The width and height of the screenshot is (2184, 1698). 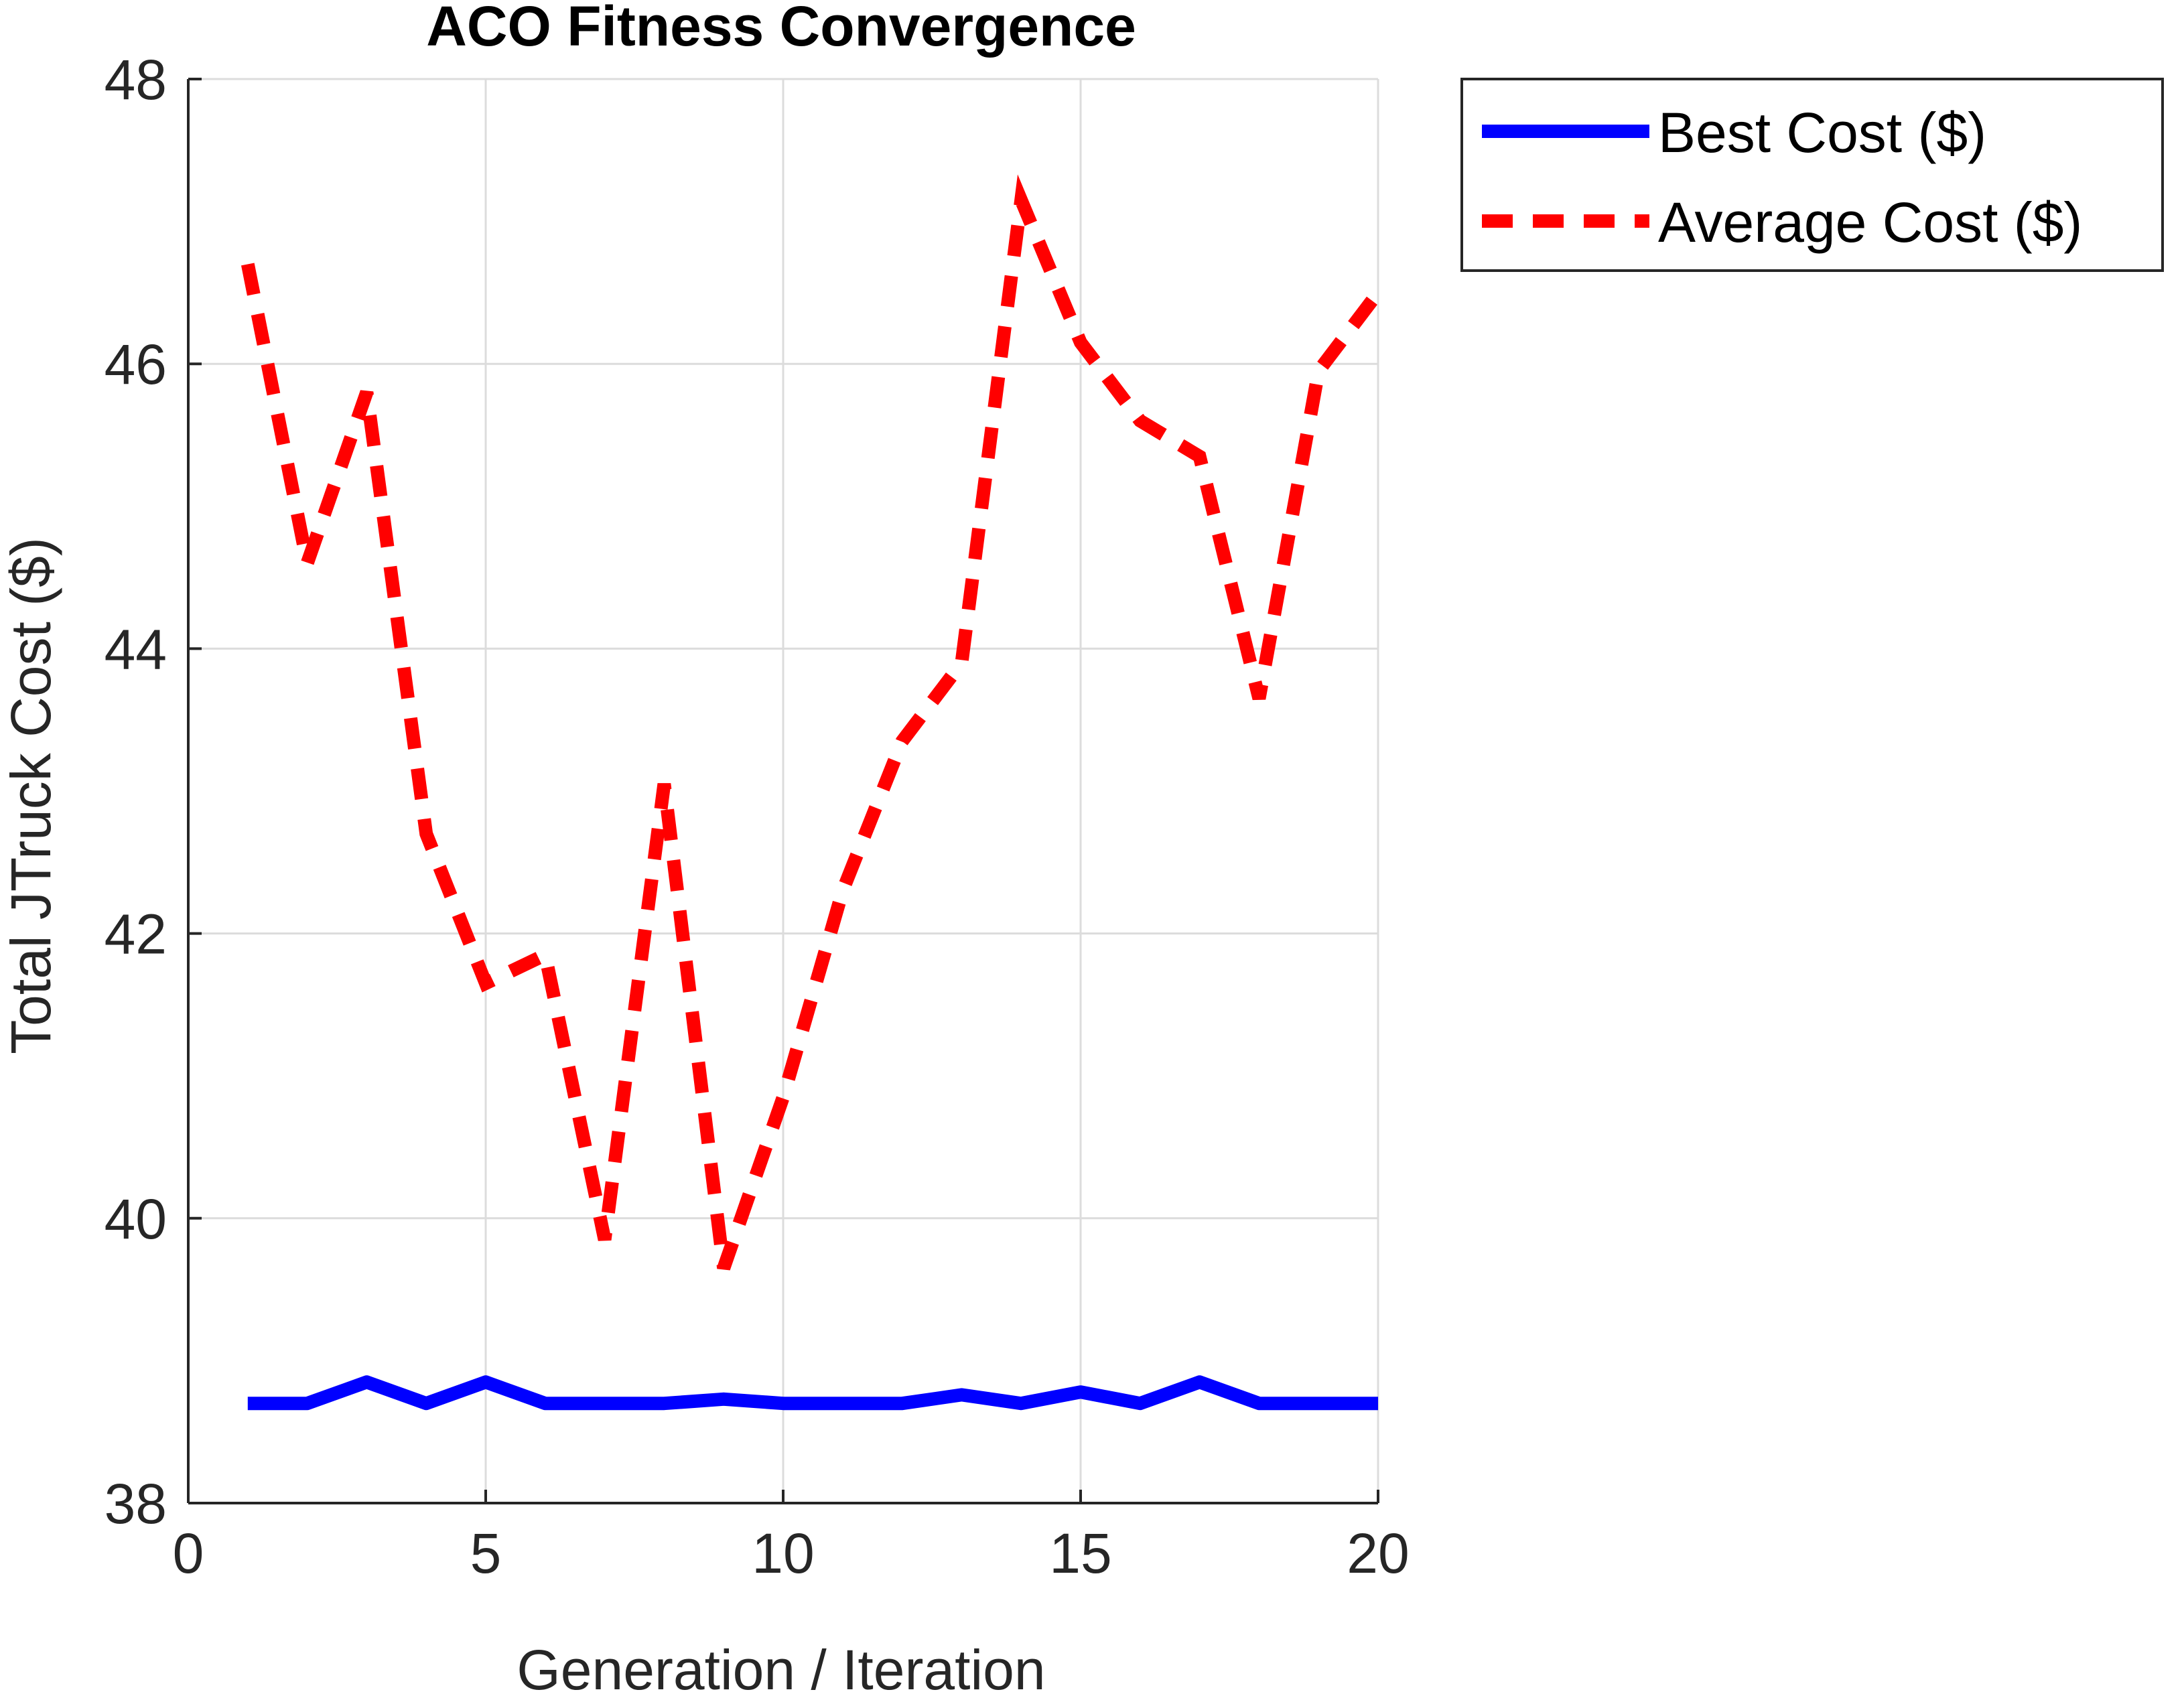 I want to click on x-axis-label: Generation / Iteration, so click(x=781, y=1667).